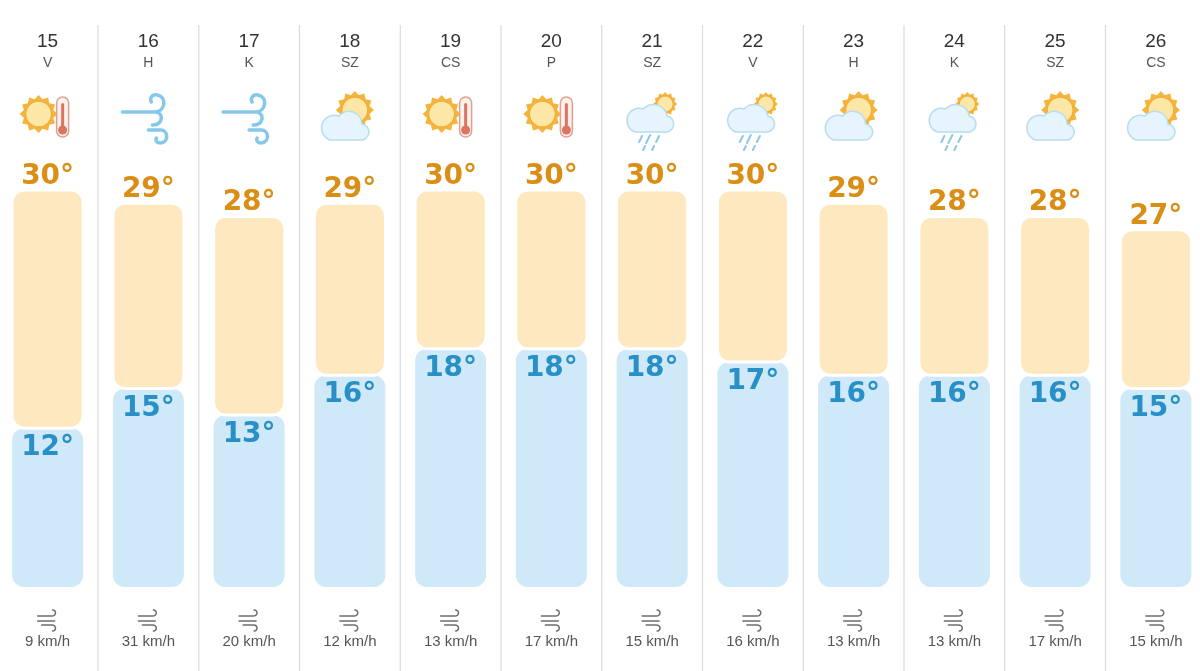 The width and height of the screenshot is (1200, 671). I want to click on x-tick-label: 19 CS, so click(451, 50).